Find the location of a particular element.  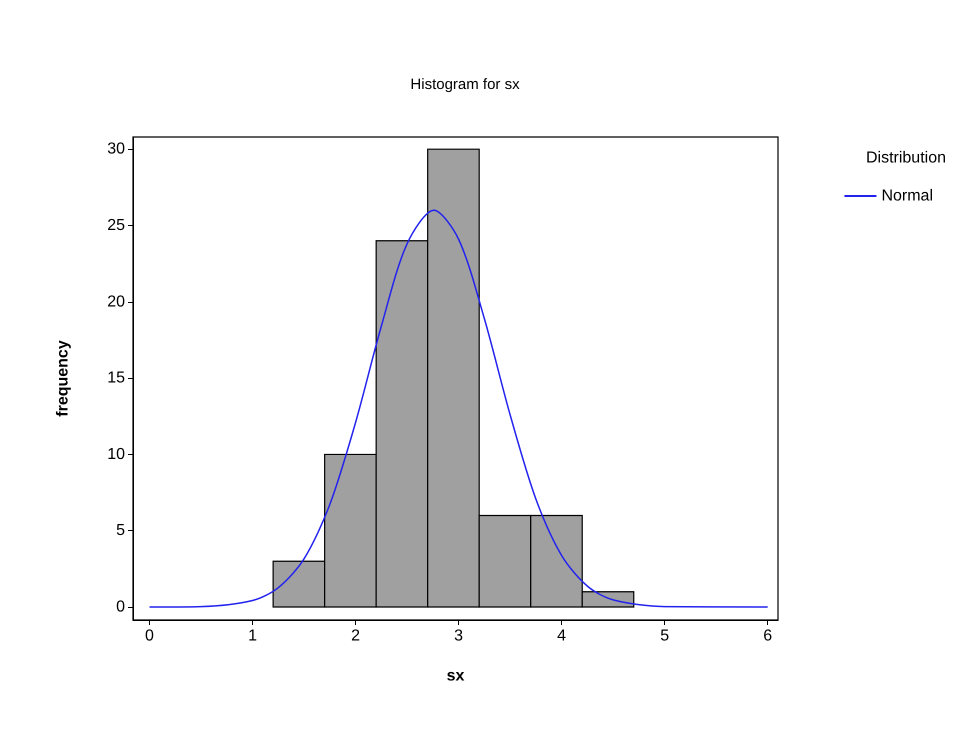

y-tick-label: 10 is located at coordinates (116, 454).